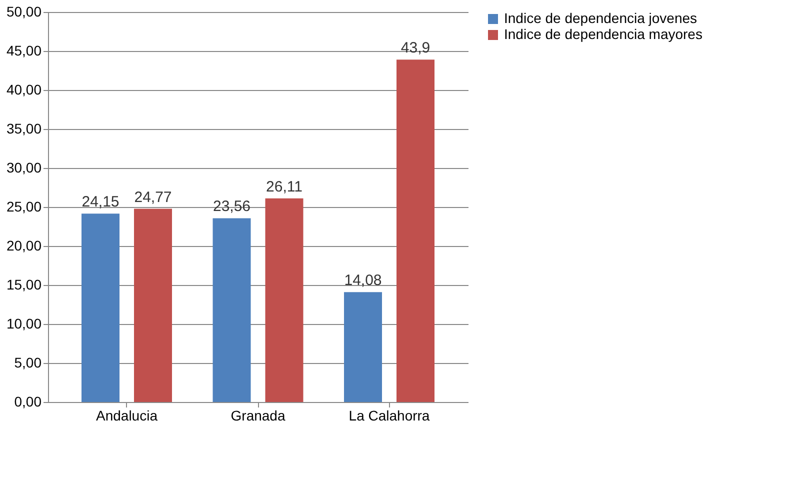  What do you see at coordinates (153, 197) in the screenshot?
I see `data-label: 24,77` at bounding box center [153, 197].